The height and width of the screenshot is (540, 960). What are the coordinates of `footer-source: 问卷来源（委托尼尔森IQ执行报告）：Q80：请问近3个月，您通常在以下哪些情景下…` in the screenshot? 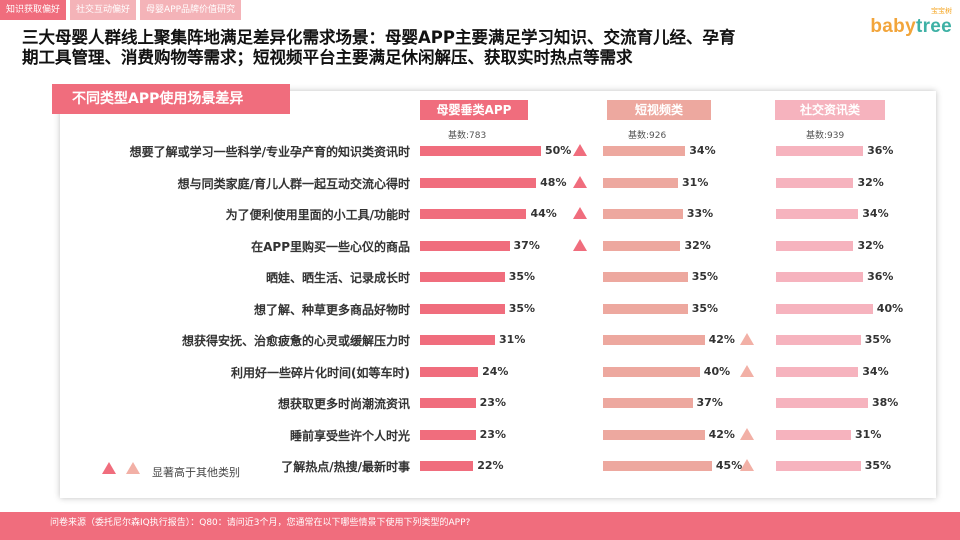 It's located at (480, 526).